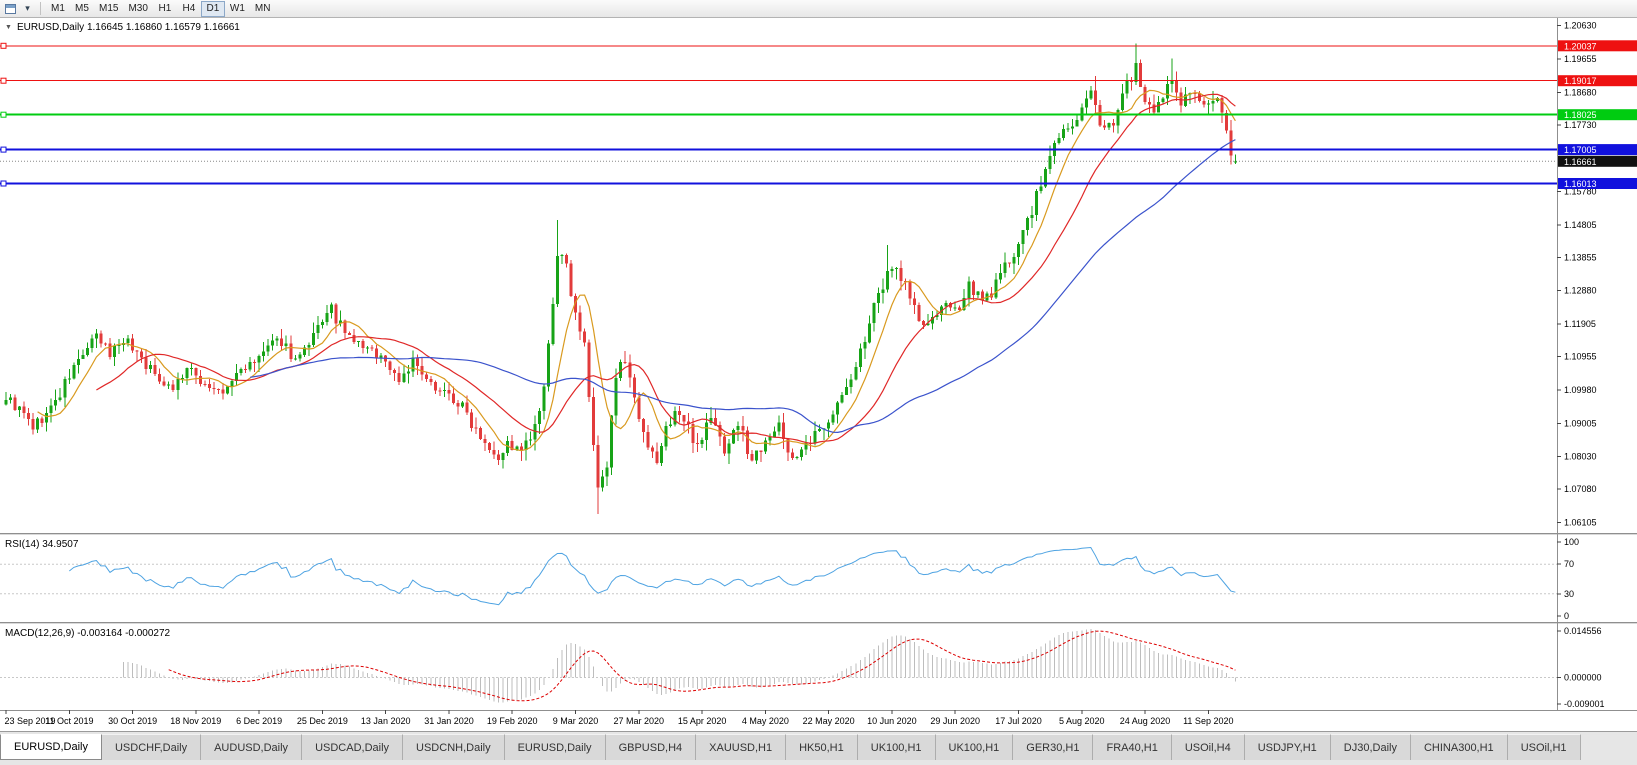 The image size is (1637, 765). I want to click on timeframe-button-m1: M1, so click(58, 8).